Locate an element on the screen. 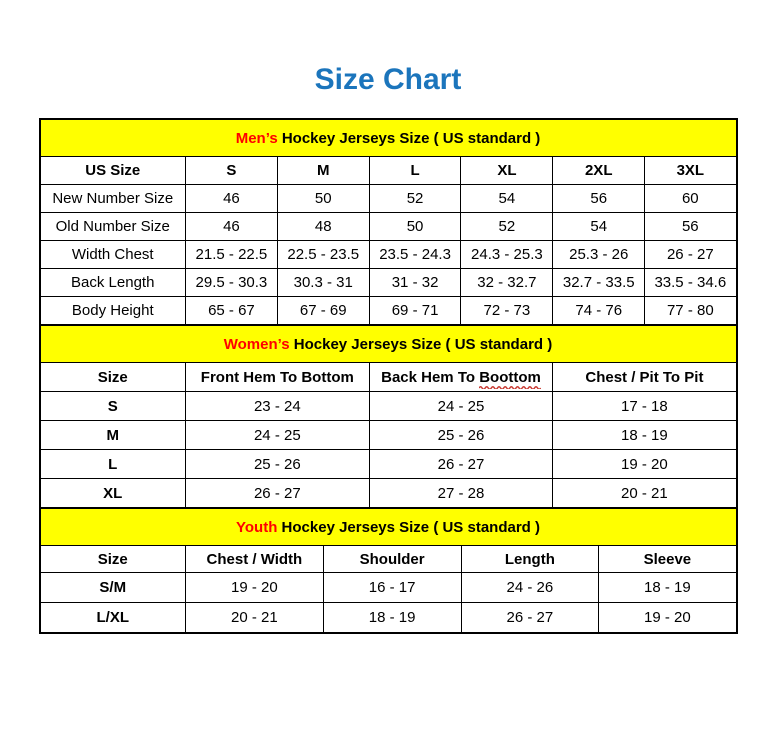 The height and width of the screenshot is (754, 776). value-cell: 33.5 - 34.6 is located at coordinates (690, 282).